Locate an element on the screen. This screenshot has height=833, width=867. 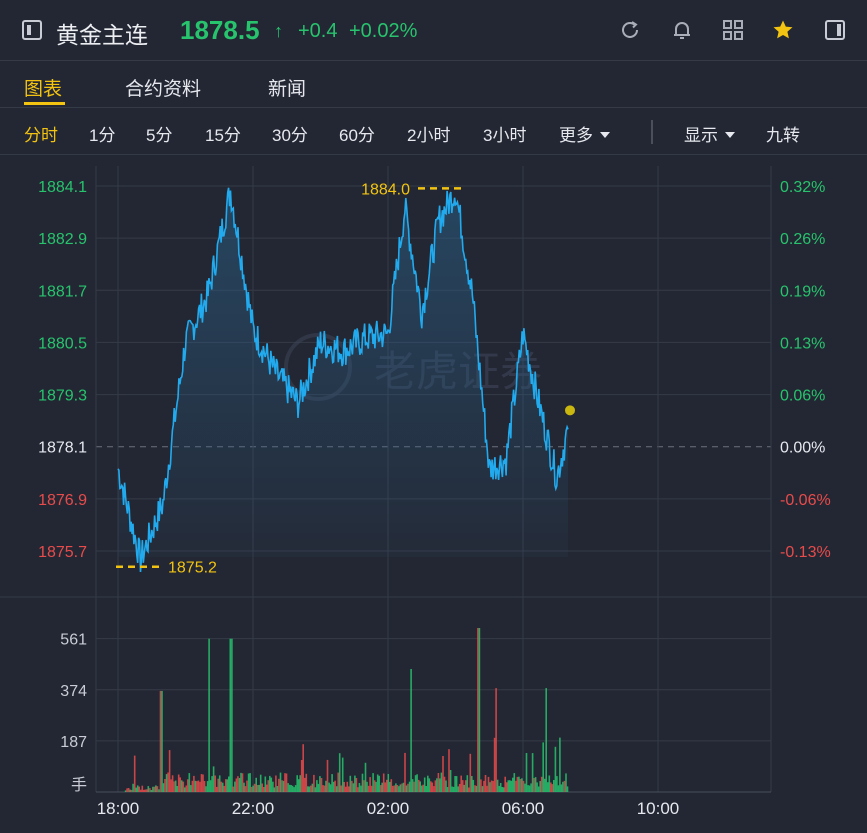
volume-tick-label: 187 is located at coordinates (73, 742).